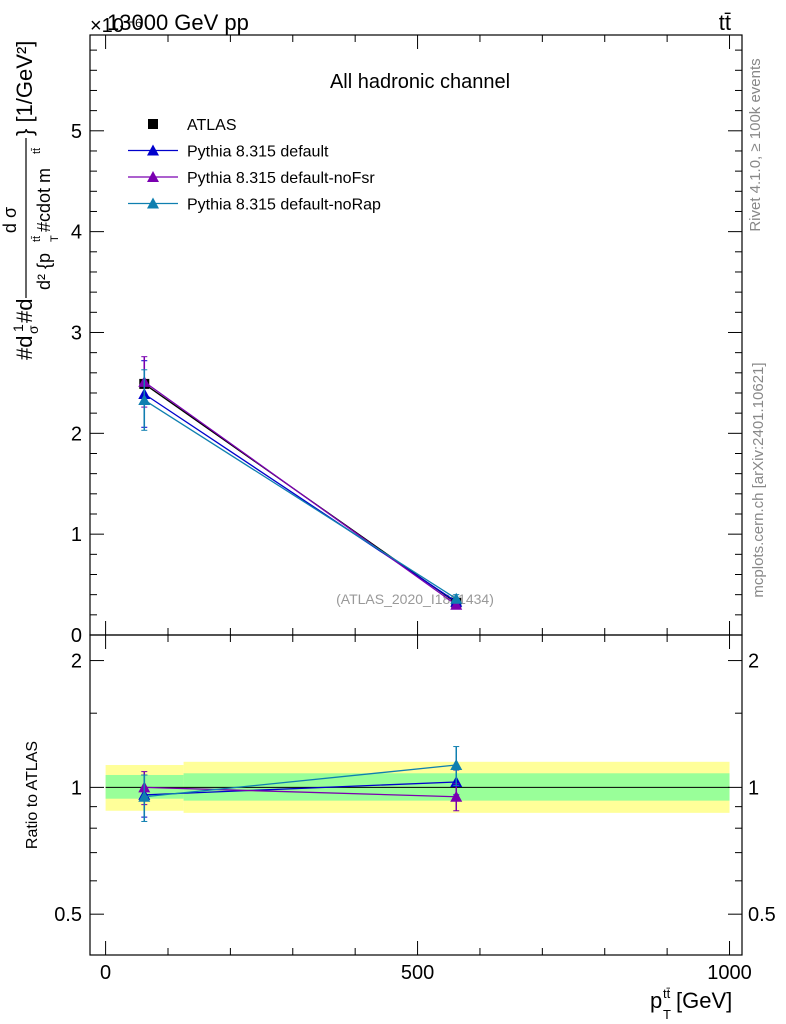 Image resolution: width=786 pixels, height=1024 pixels. Describe the element at coordinates (116, 26) in the screenshot. I see `y-exponent-label: ×10⁻⁶` at that location.